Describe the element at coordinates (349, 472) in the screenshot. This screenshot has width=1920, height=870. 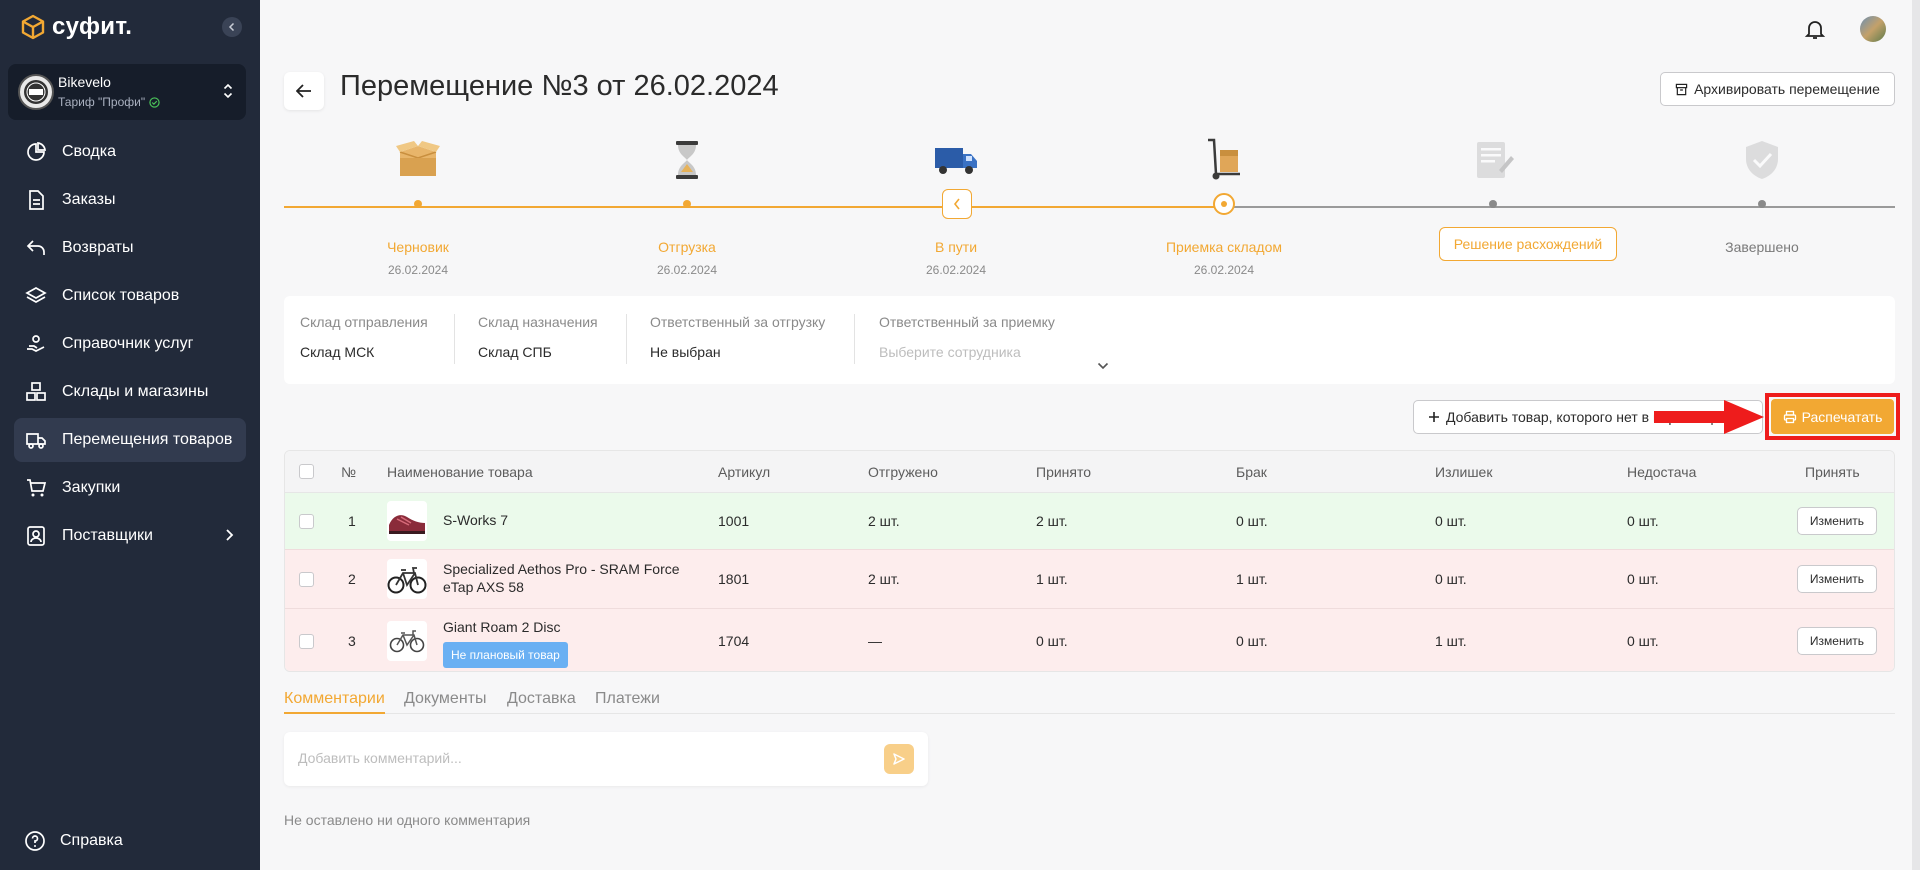
I see `column-header-number: №` at that location.